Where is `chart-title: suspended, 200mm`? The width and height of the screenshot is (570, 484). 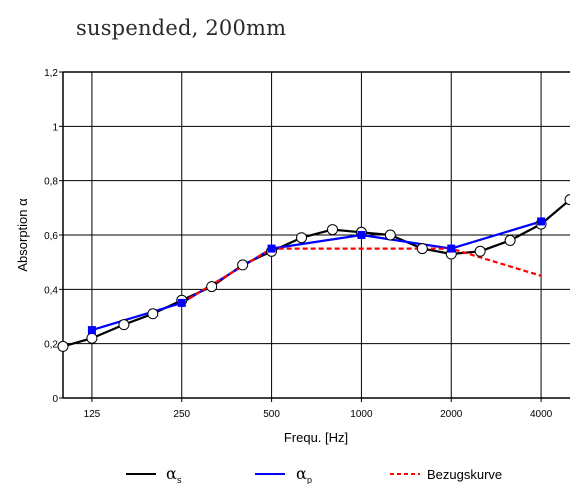 chart-title: suspended, 200mm is located at coordinates (181, 28).